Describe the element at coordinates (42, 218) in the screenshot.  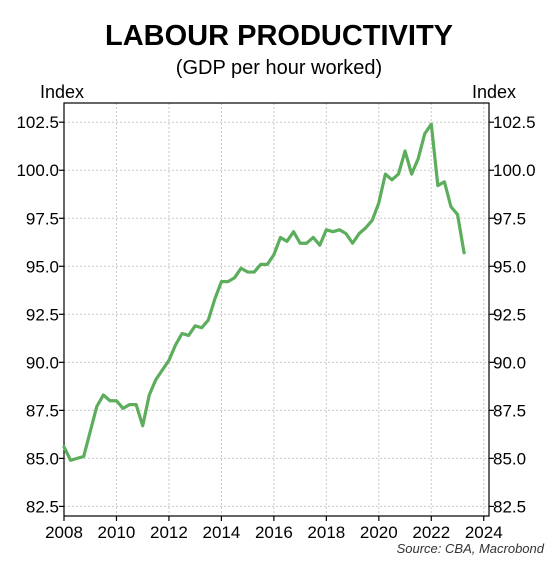
I see `y-tick-label-left: 97.5` at that location.